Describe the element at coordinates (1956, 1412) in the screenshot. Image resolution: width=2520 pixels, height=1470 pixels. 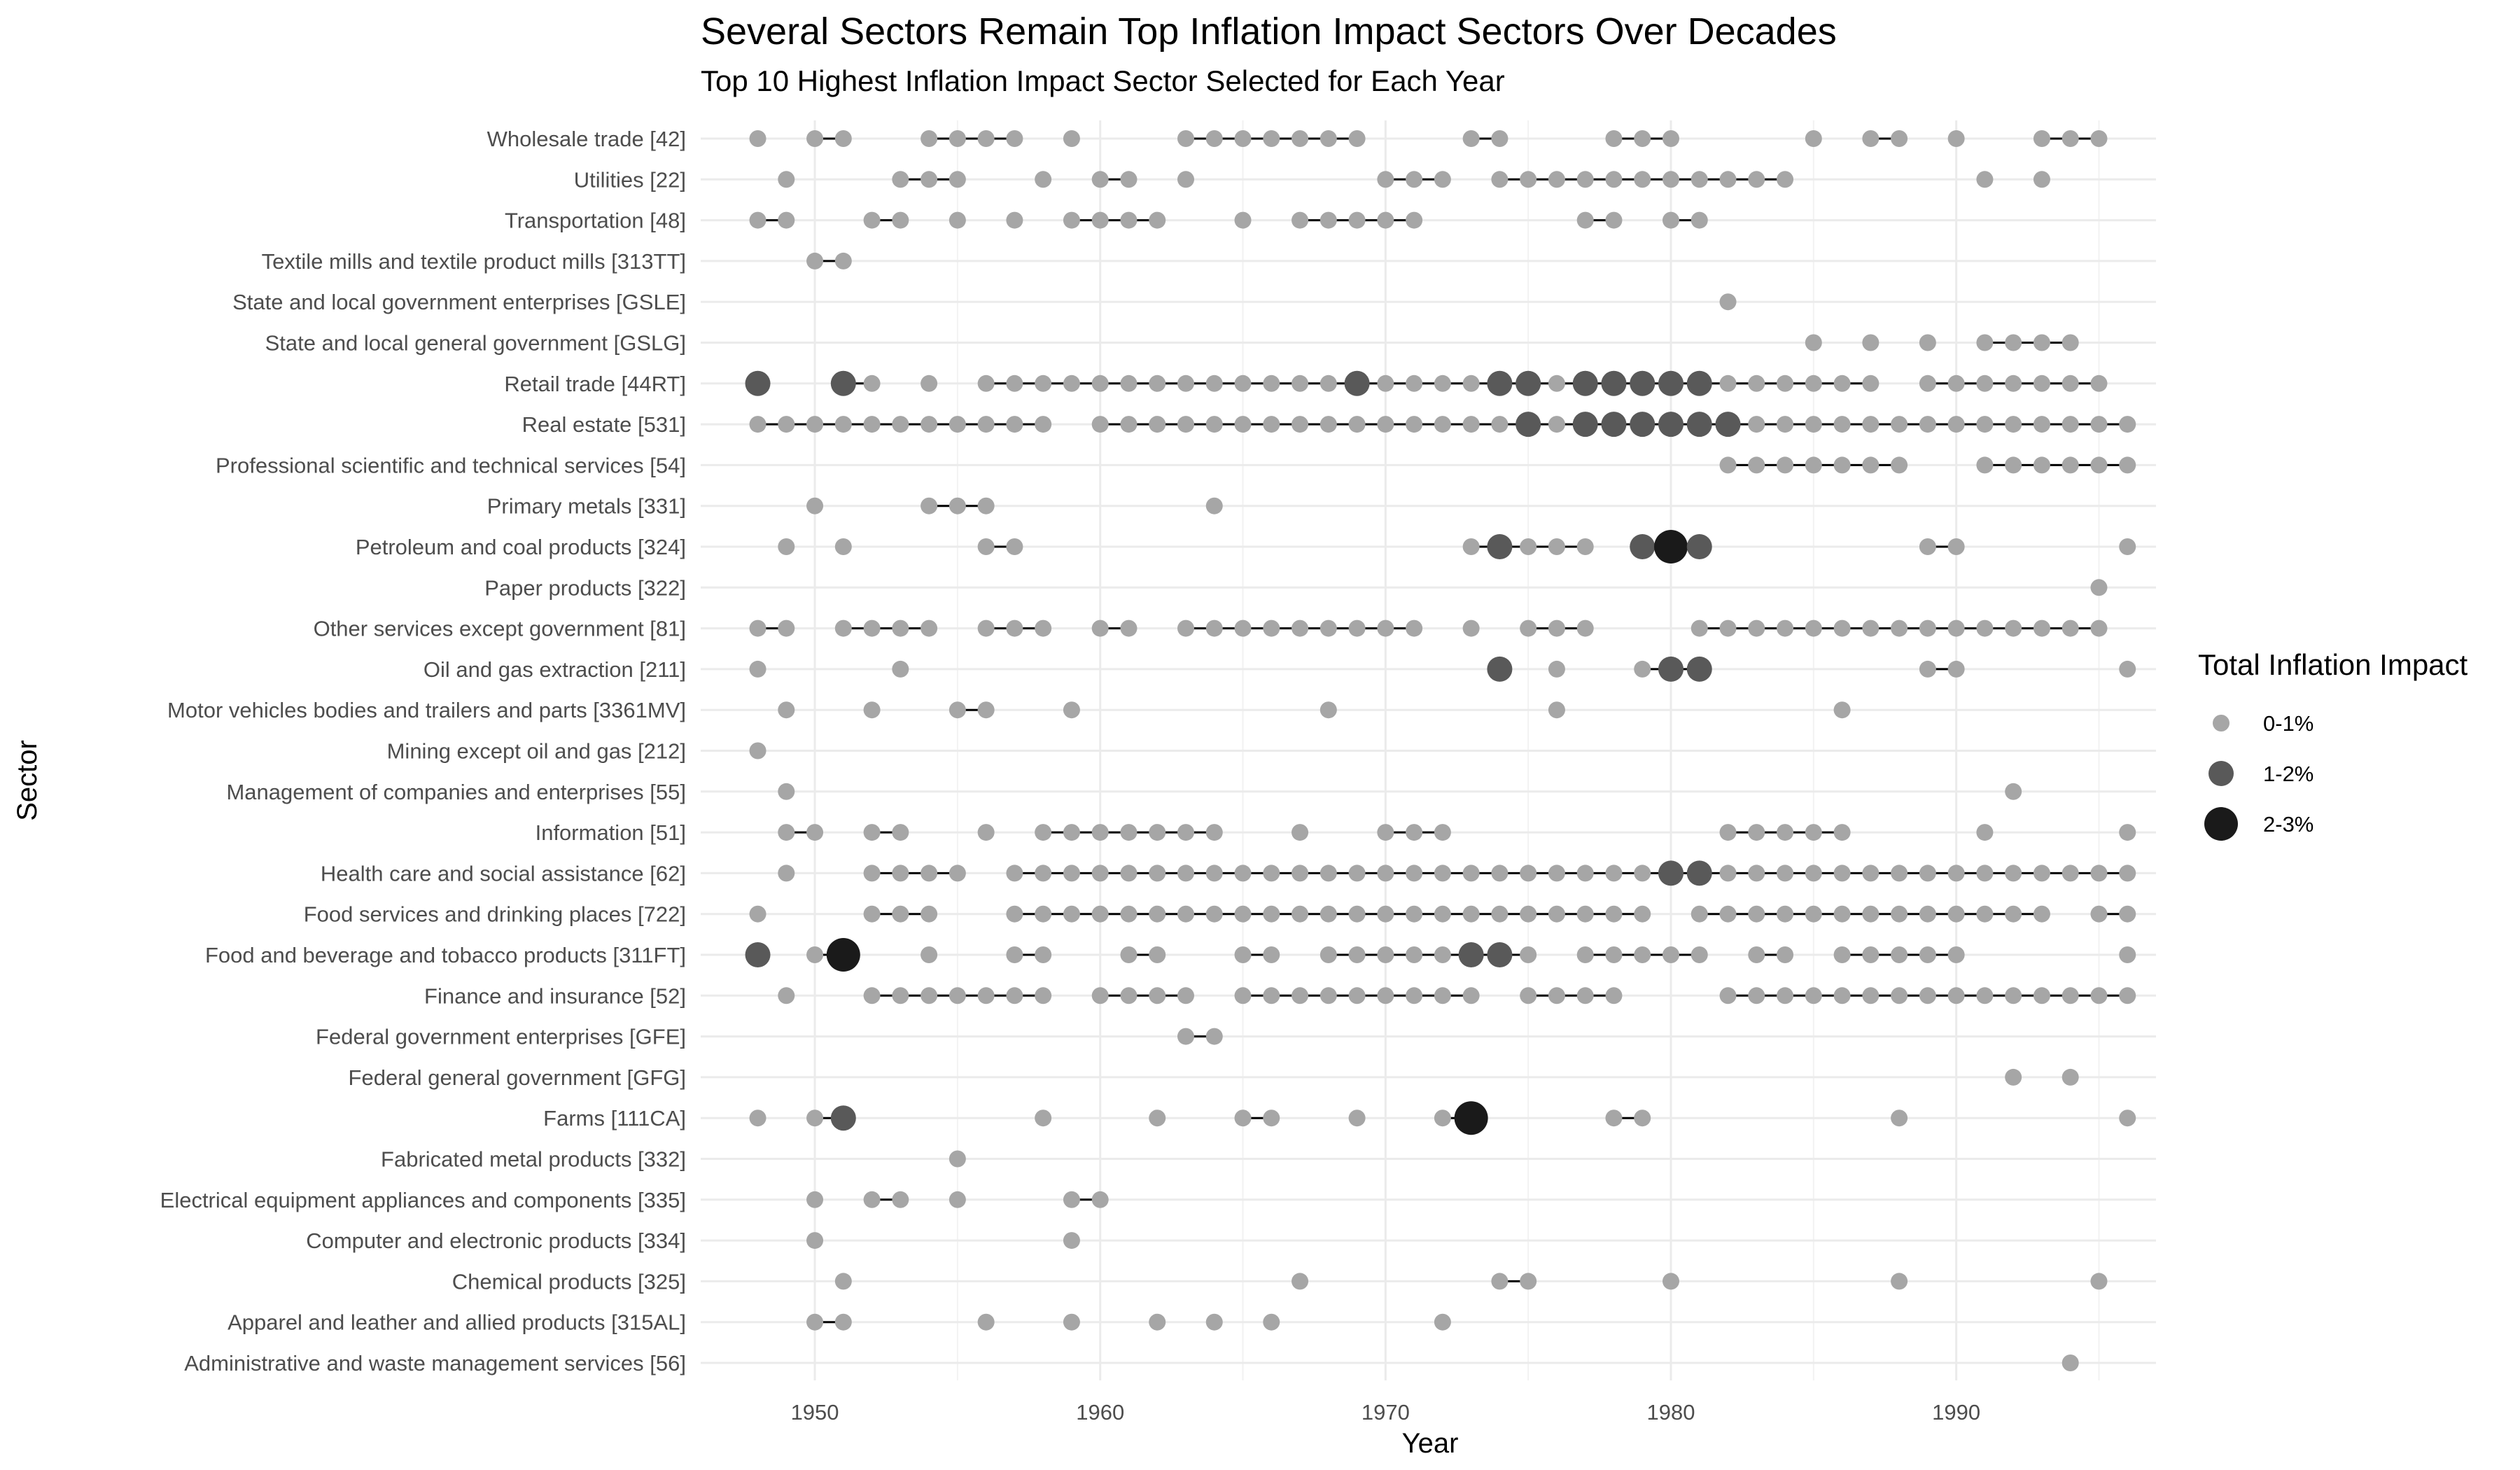
I see `x-tick-label: 1990` at that location.